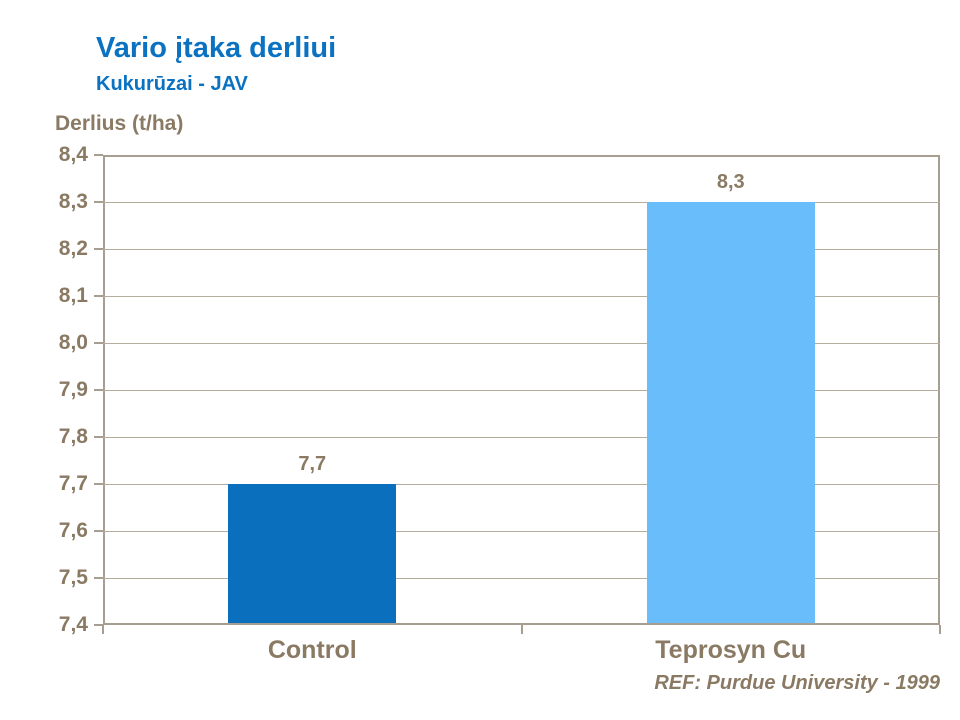  Describe the element at coordinates (73, 201) in the screenshot. I see `y-tick-label: 8,3` at that location.